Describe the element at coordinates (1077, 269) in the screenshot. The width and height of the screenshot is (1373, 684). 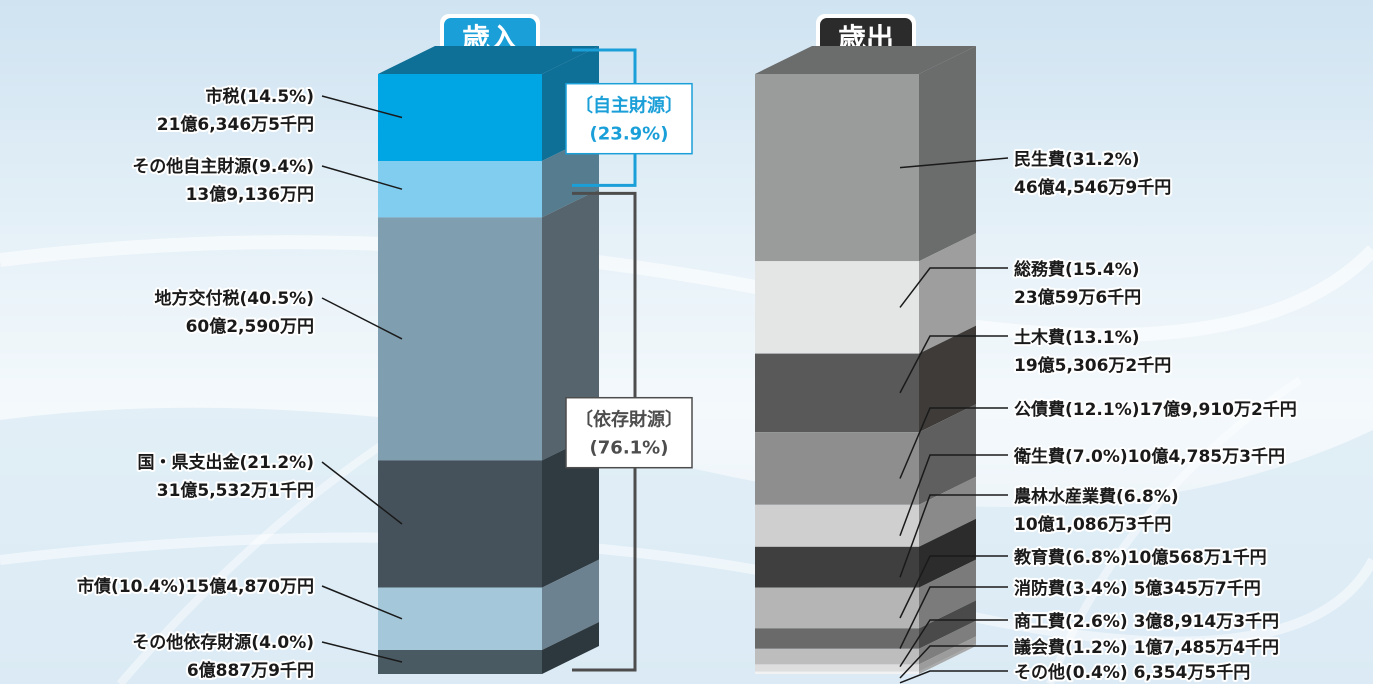
I see `expenditure-label-1: 総務費(15.4%)` at that location.